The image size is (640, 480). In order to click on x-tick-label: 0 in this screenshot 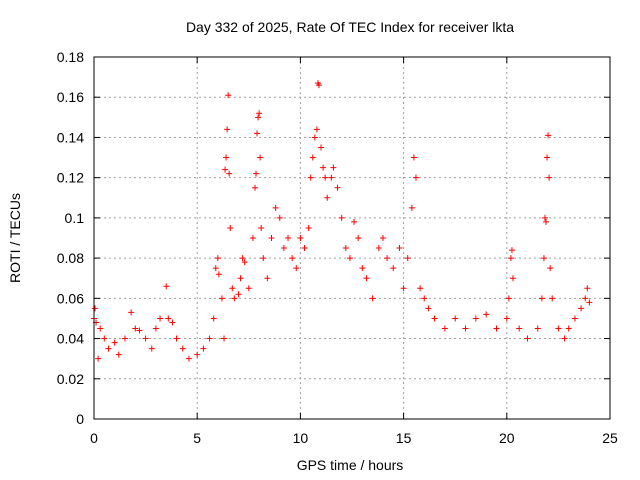, I will do `click(94, 438)`.